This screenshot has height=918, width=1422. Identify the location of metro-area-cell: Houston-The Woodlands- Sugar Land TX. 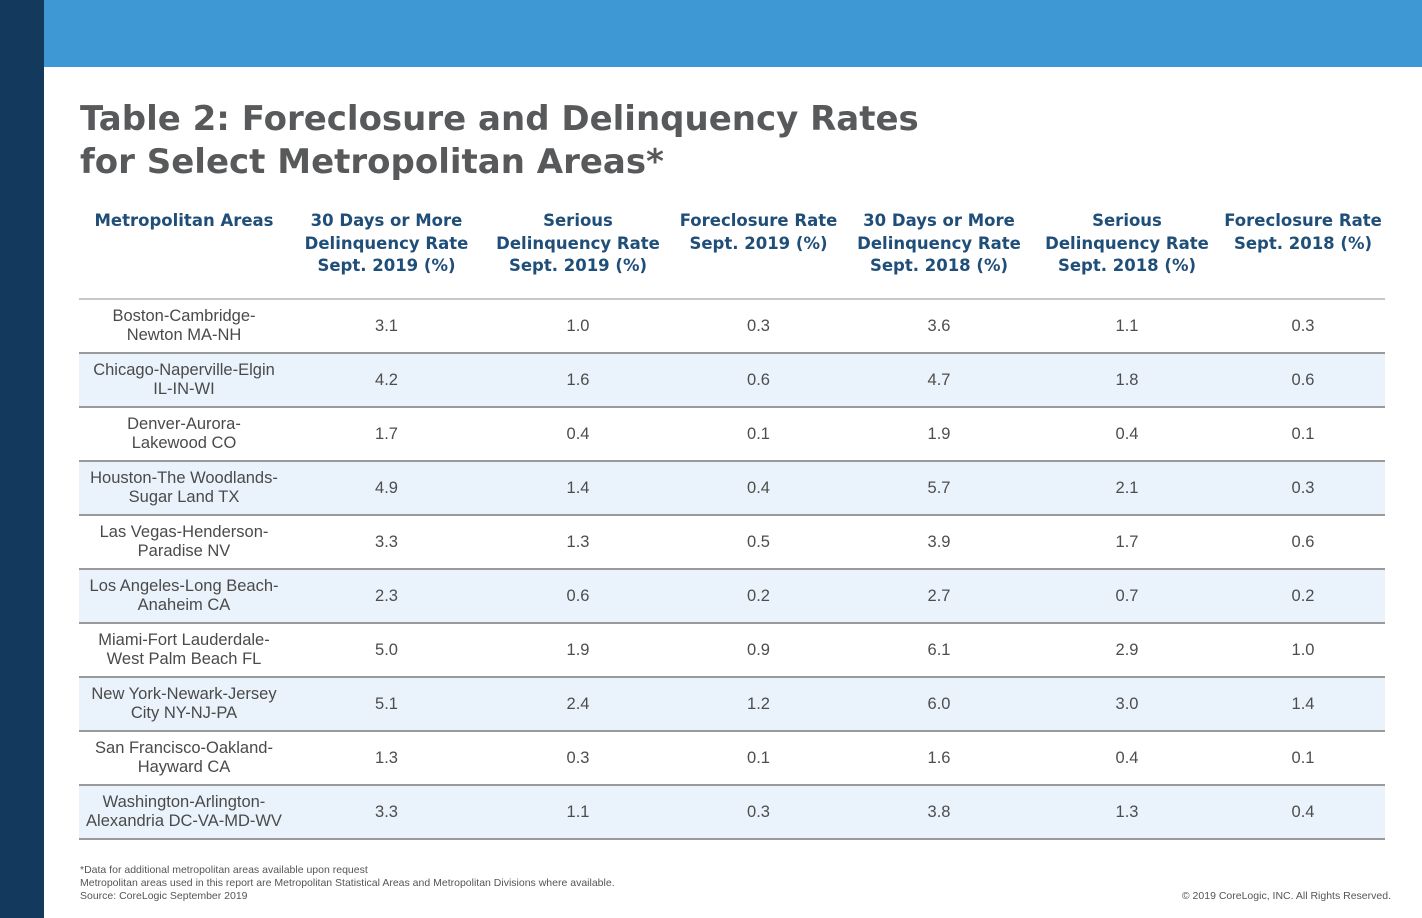
(184, 488).